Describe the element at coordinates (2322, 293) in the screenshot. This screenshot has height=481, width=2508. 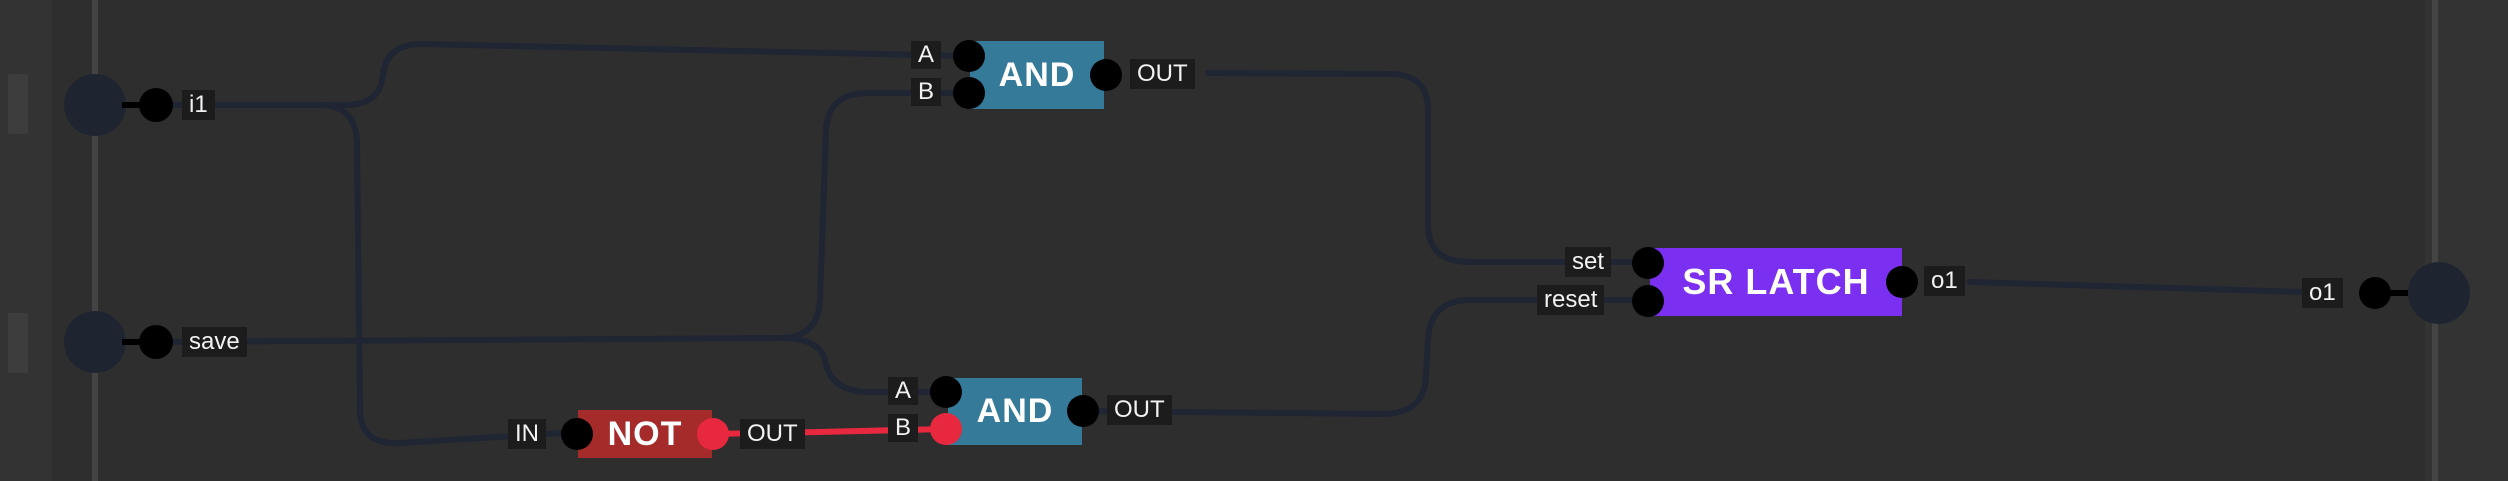
I see `output-o1-label: o1` at that location.